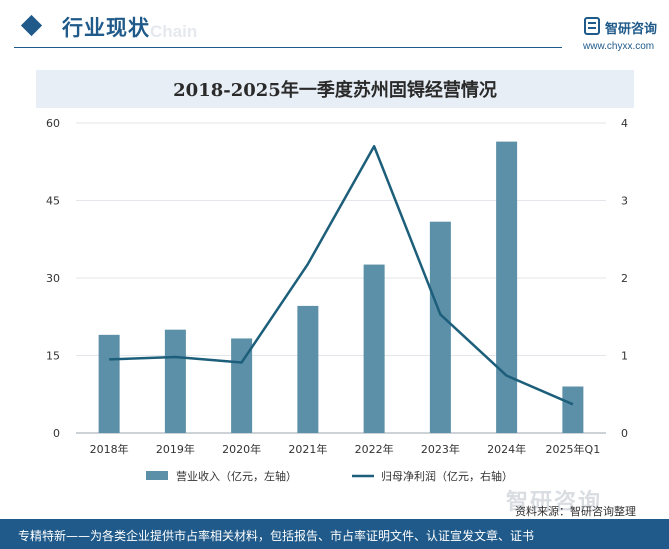  What do you see at coordinates (31, 25) in the screenshot?
I see `diamond-icon` at bounding box center [31, 25].